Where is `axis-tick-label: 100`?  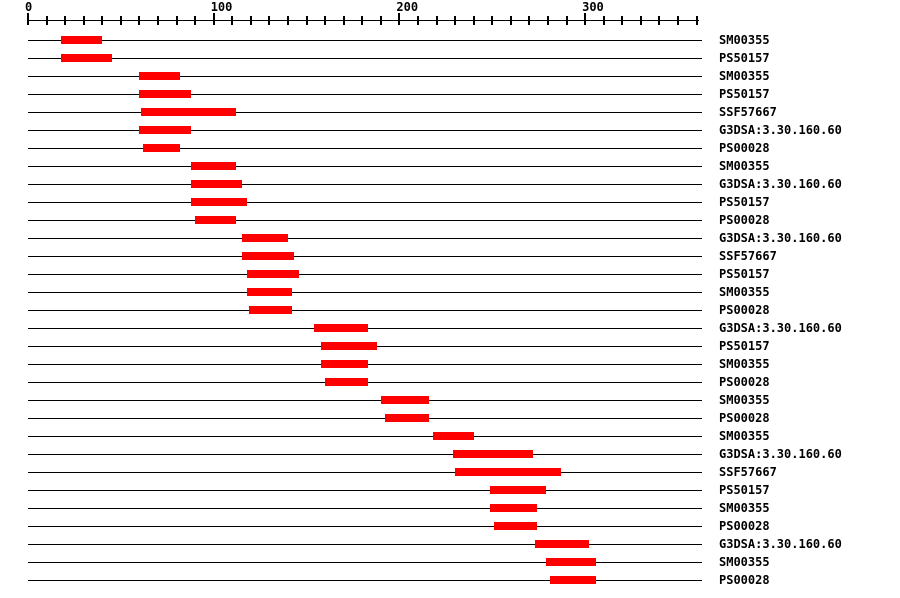
axis-tick-label: 100 is located at coordinates (221, 7).